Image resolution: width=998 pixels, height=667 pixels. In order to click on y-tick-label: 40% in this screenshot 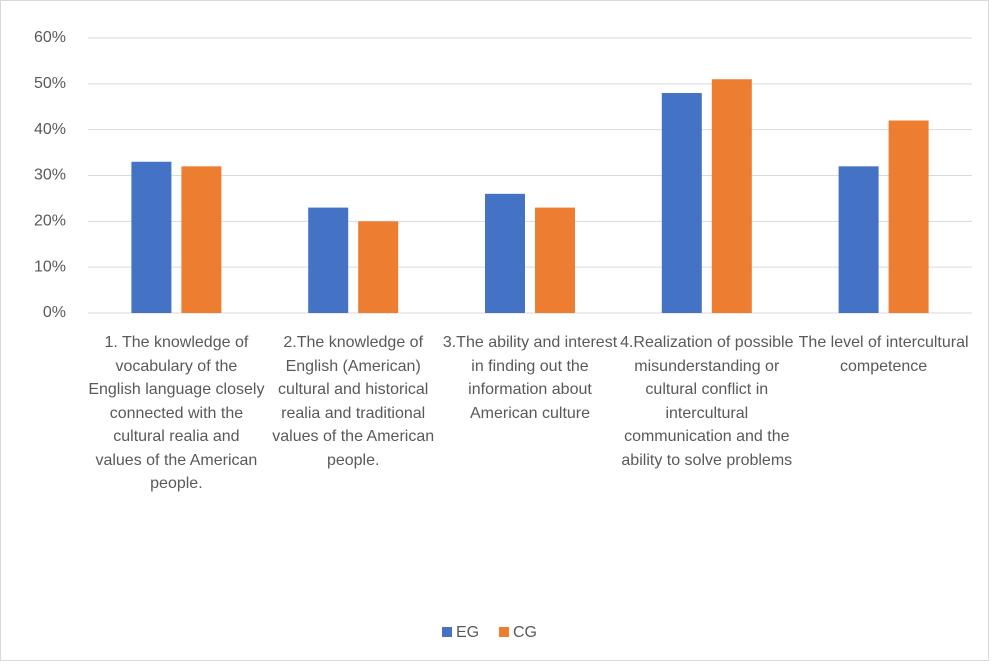, I will do `click(50, 129)`.